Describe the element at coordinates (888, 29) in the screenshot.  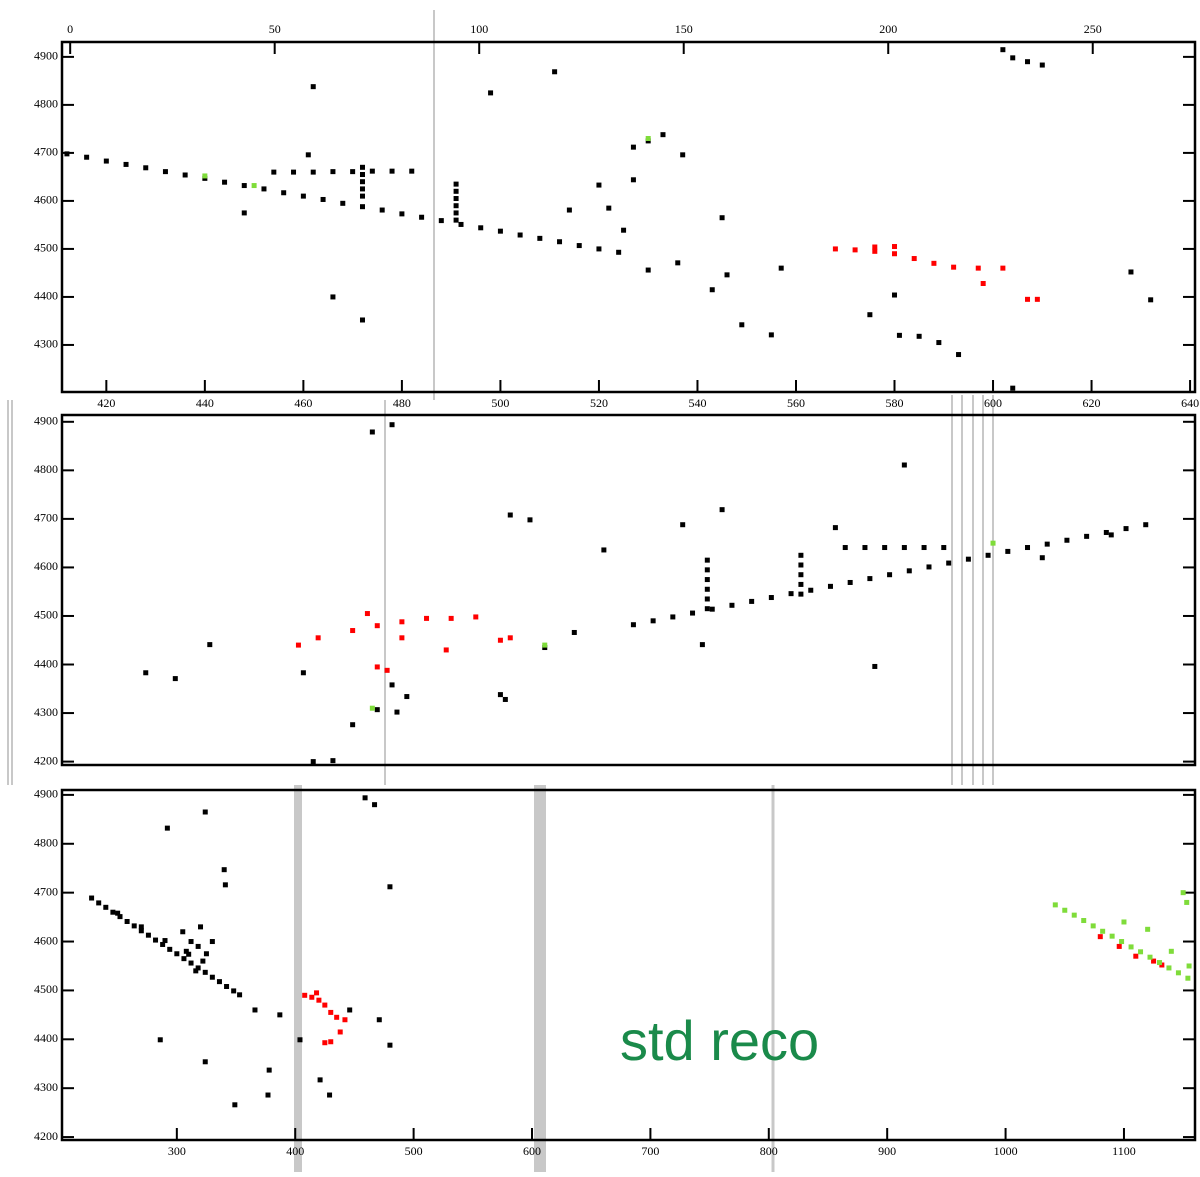
I see `x2-tick-label: 200` at that location.